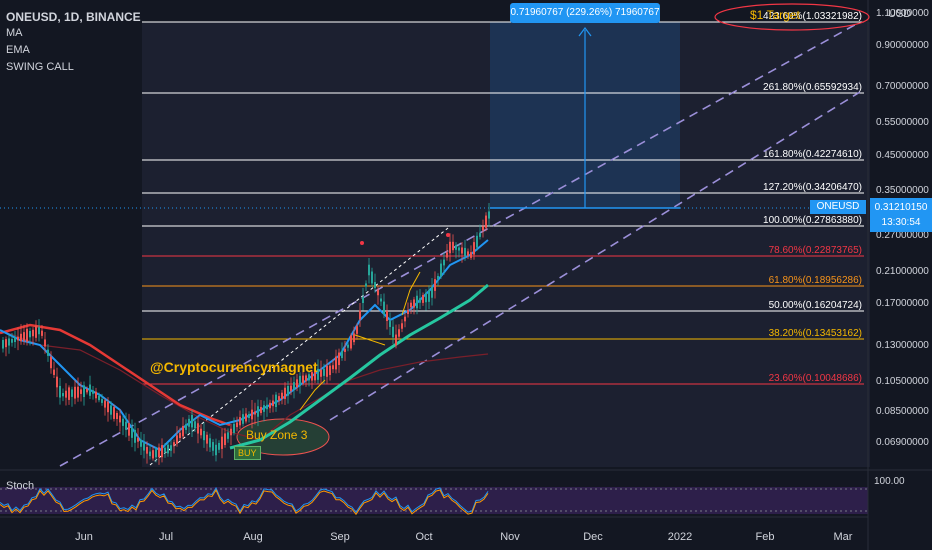  I want to click on axis-price-label: 0.27000000, so click(902, 235).